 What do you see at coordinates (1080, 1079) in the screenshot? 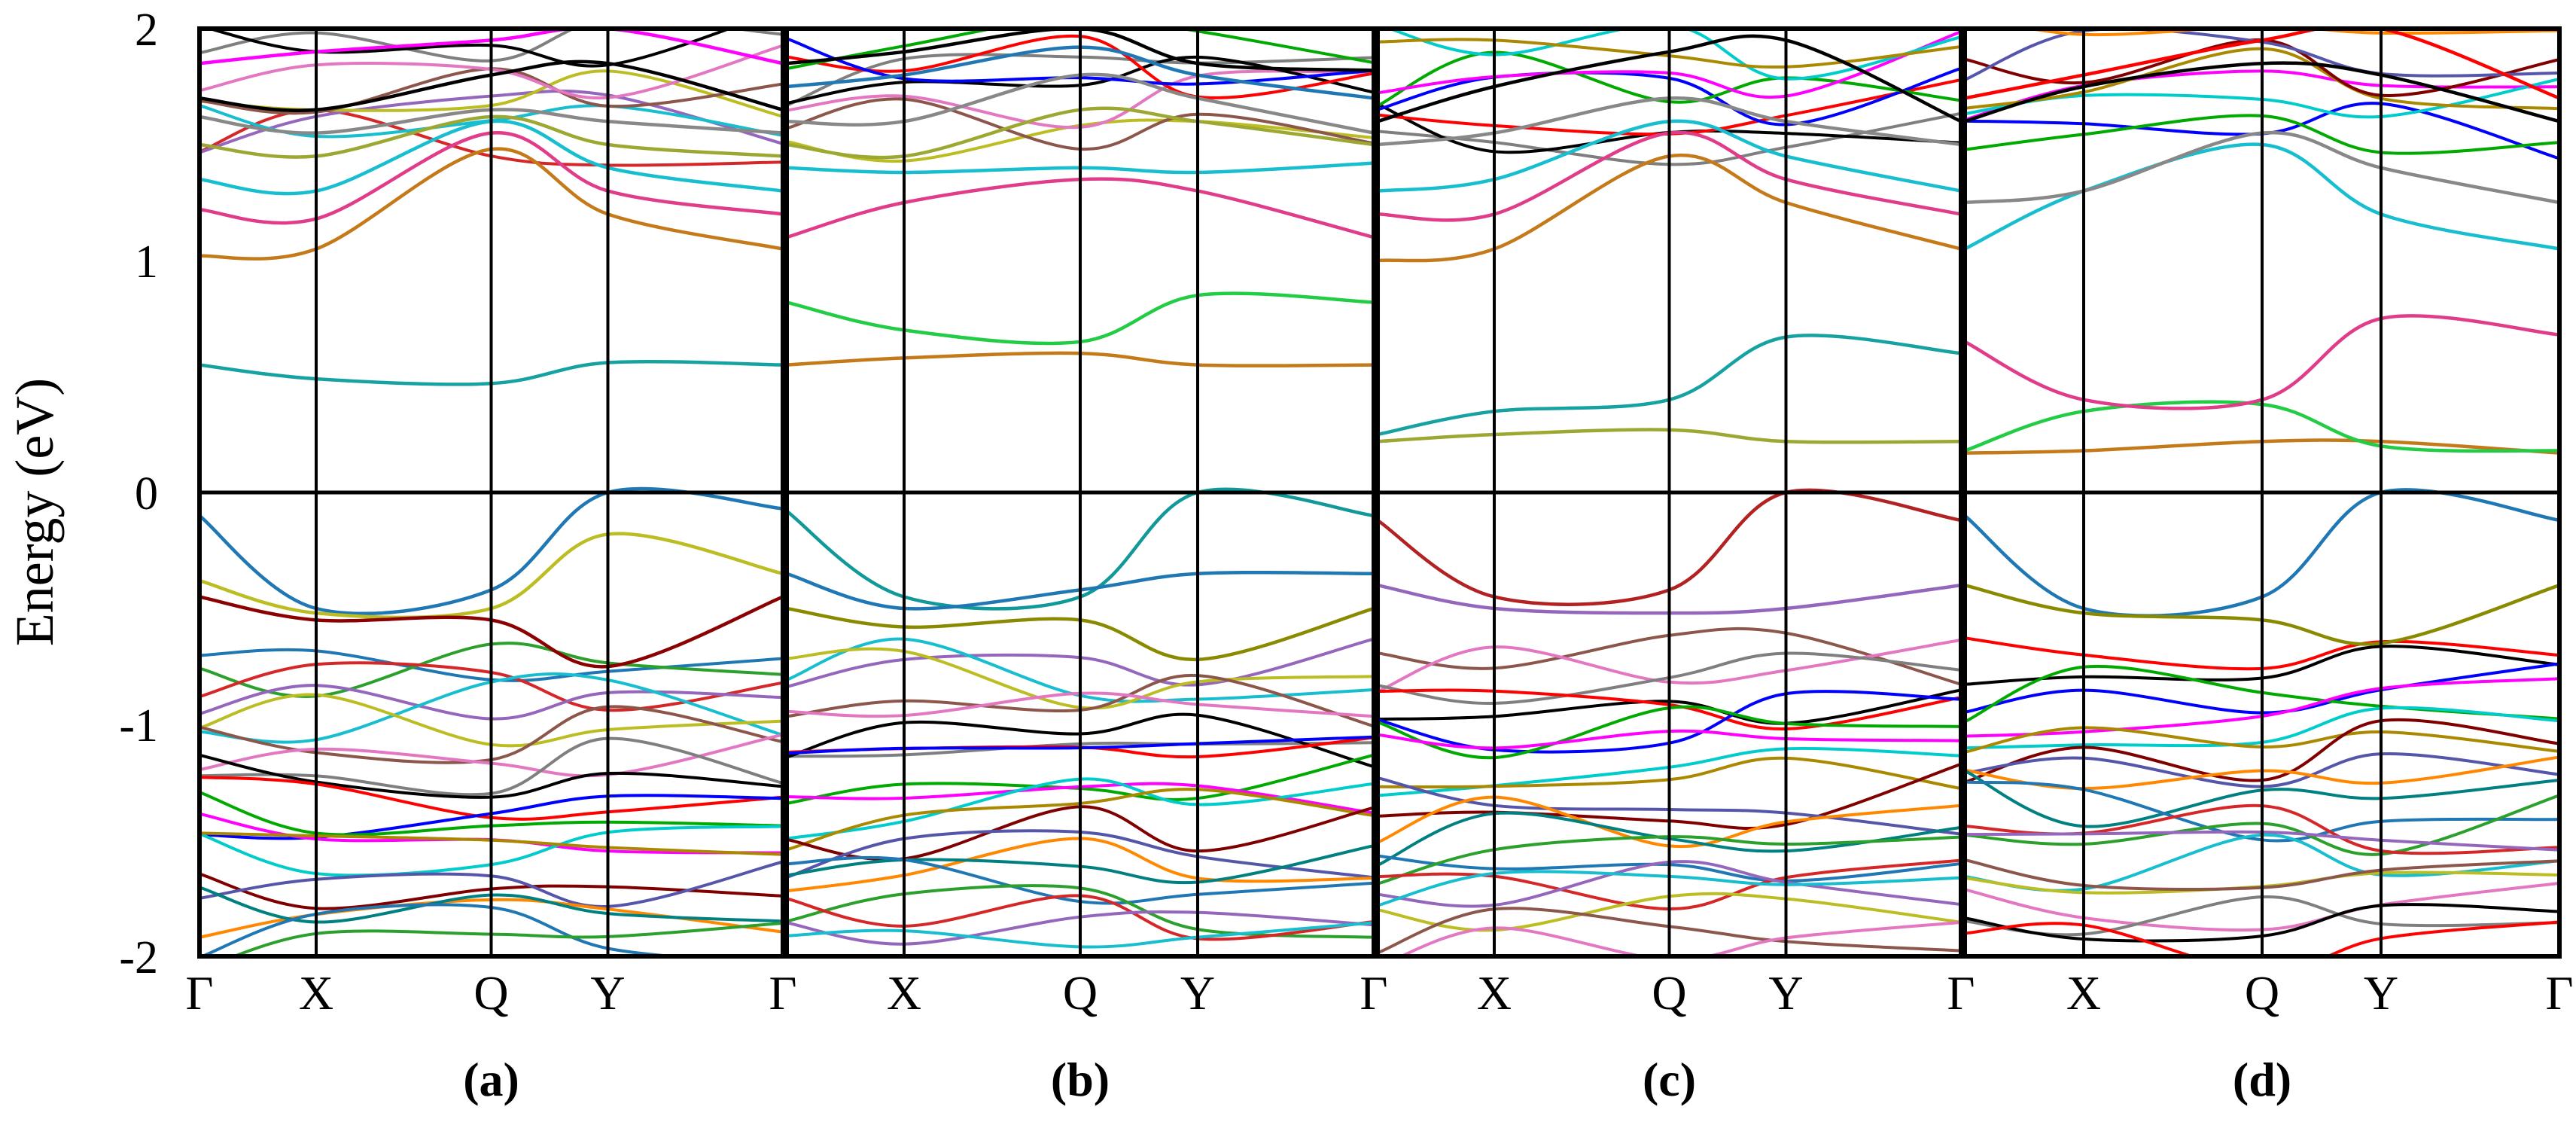
I see `panel-label: (b)` at bounding box center [1080, 1079].